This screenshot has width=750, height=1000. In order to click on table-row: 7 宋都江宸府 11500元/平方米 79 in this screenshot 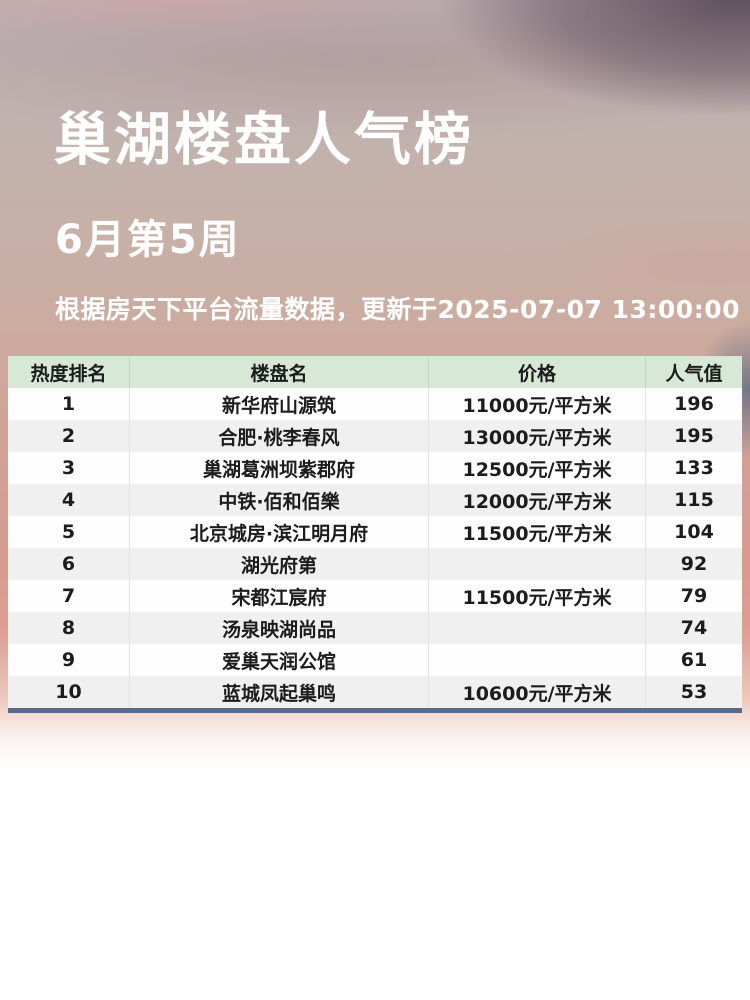, I will do `click(375, 596)`.